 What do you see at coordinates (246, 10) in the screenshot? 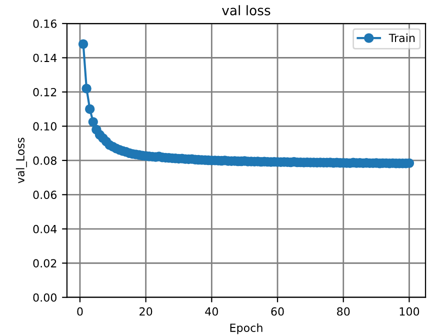
I see `chart-title: val loss` at bounding box center [246, 10].